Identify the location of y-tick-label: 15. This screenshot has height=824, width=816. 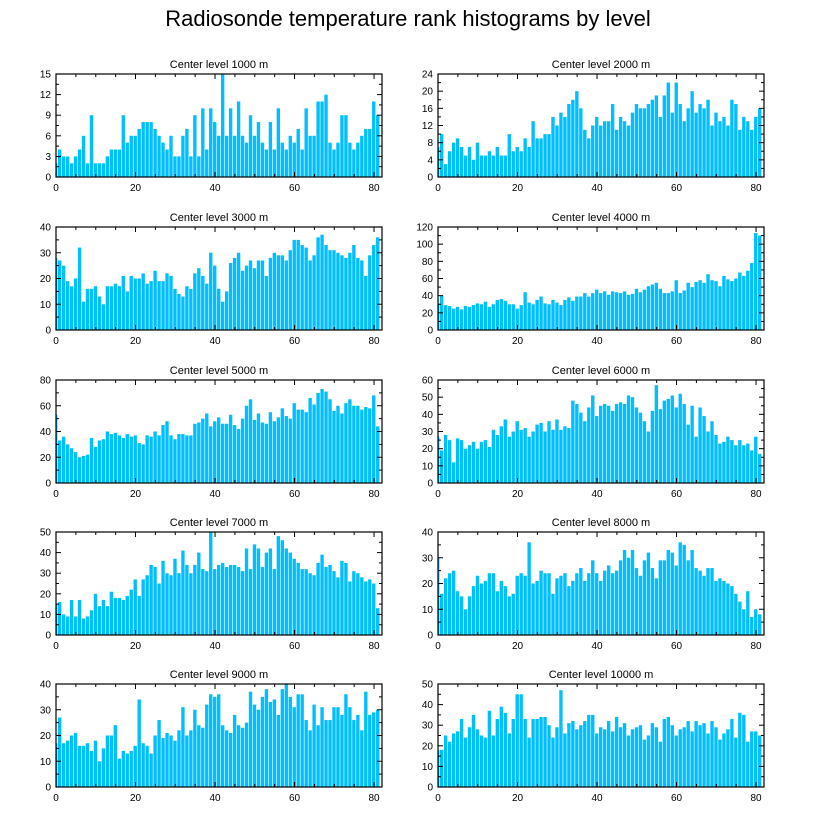
(46, 75).